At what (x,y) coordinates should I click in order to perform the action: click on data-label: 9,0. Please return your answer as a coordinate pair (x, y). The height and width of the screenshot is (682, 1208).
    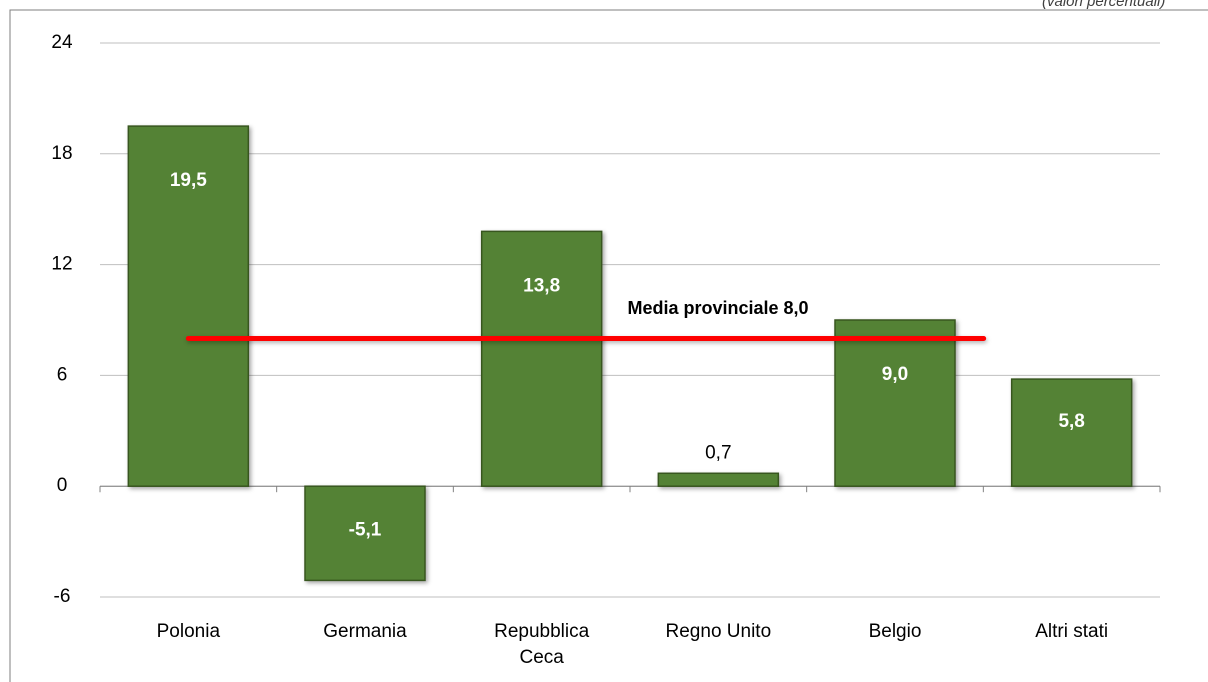
    Looking at the image, I should click on (895, 374).